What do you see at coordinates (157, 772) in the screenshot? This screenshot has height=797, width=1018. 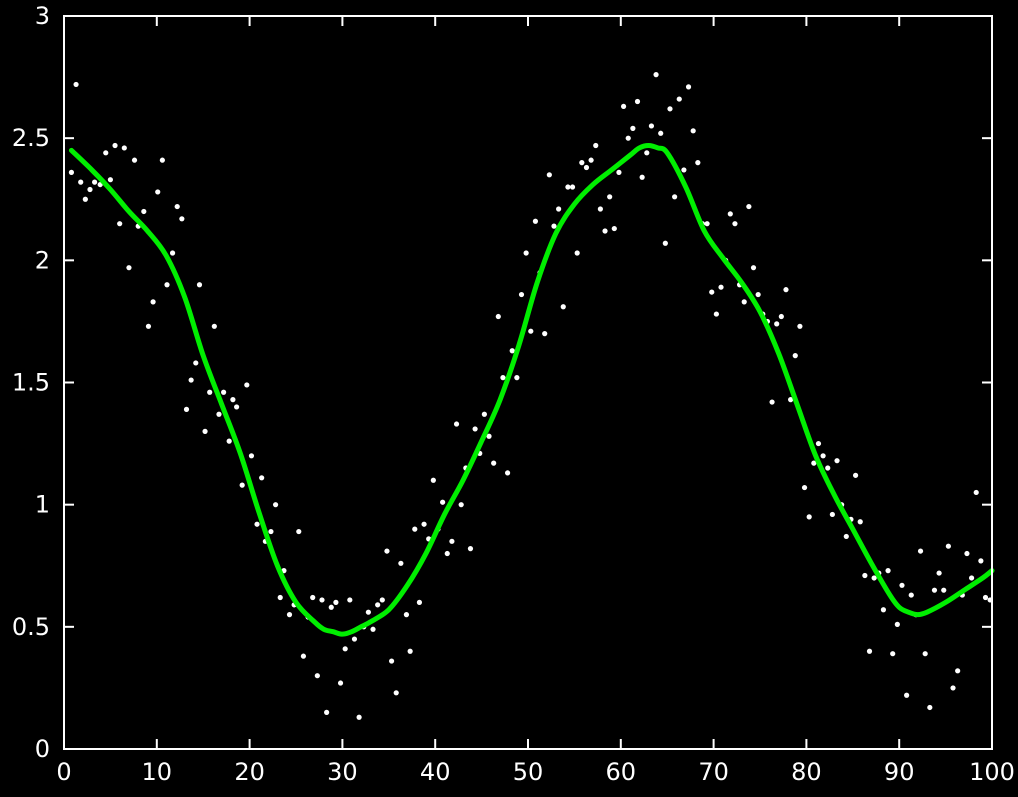 I see `x-tick-label: 10` at bounding box center [157, 772].